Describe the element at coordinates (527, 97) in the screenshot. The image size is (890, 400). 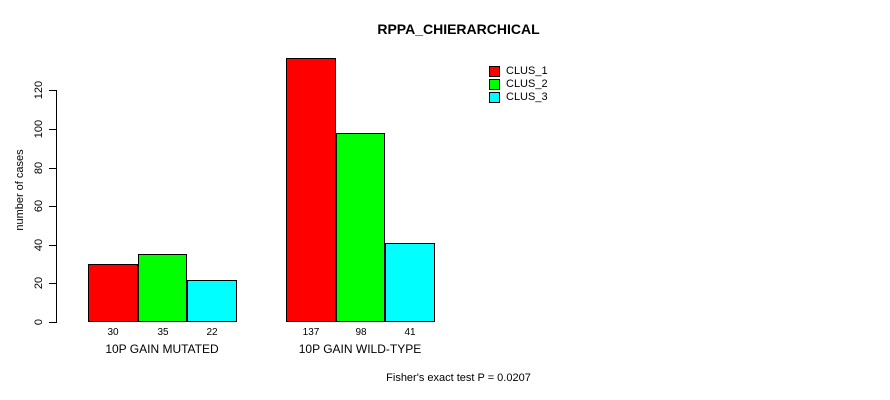
I see `legend-label: CLUS_3` at that location.